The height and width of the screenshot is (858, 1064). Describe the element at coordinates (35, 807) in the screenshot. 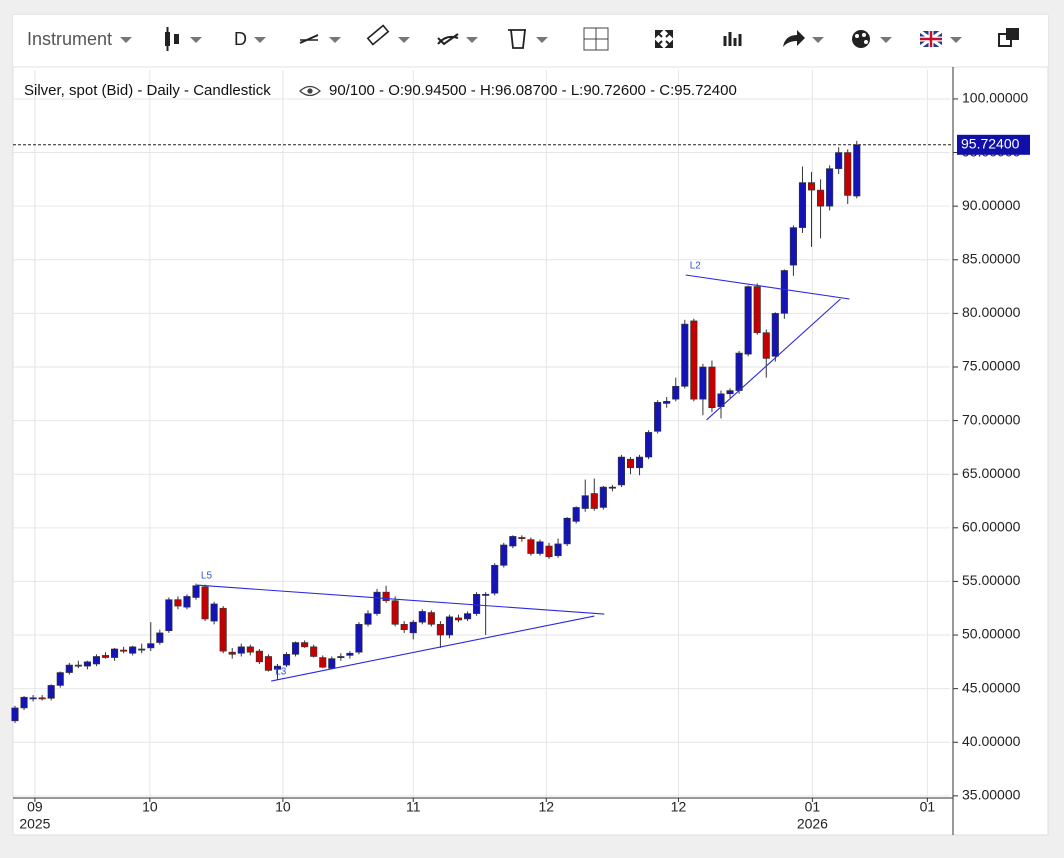

I see `x-tick-label: 09` at that location.